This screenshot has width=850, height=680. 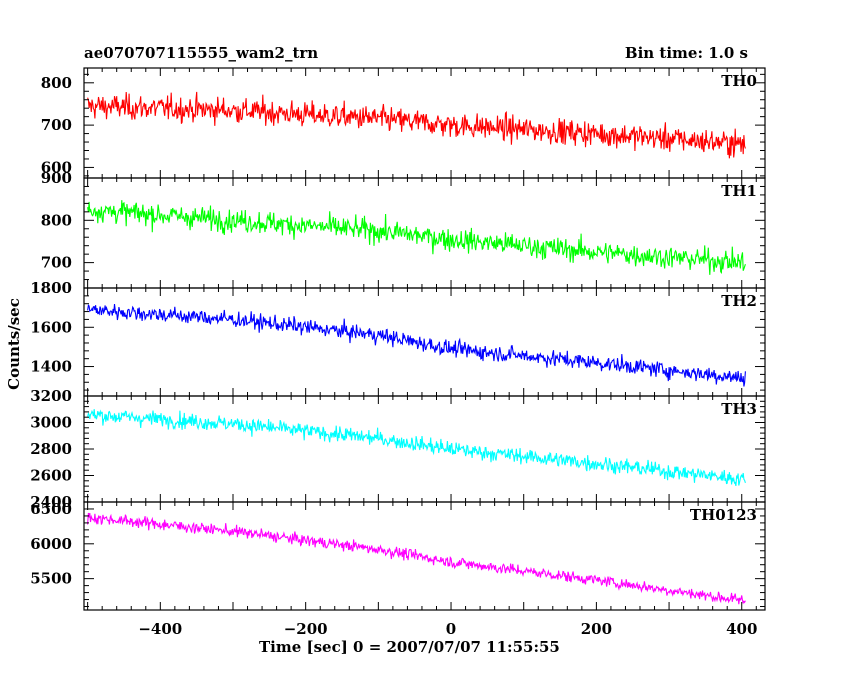 I want to click on x-tick-label: 0, so click(x=451, y=629).